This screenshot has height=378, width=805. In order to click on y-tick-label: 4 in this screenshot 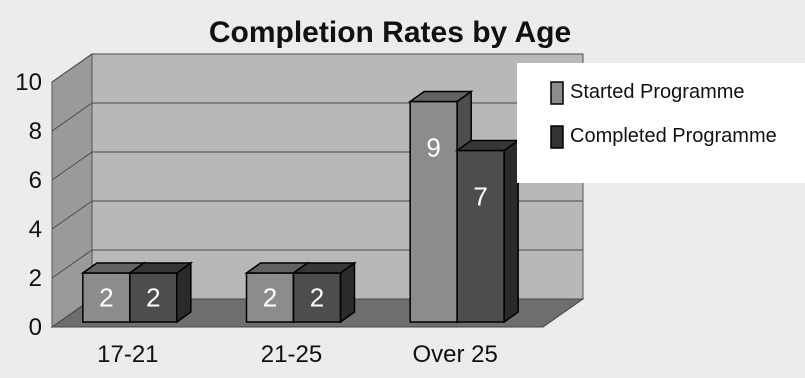, I will do `click(35, 229)`.